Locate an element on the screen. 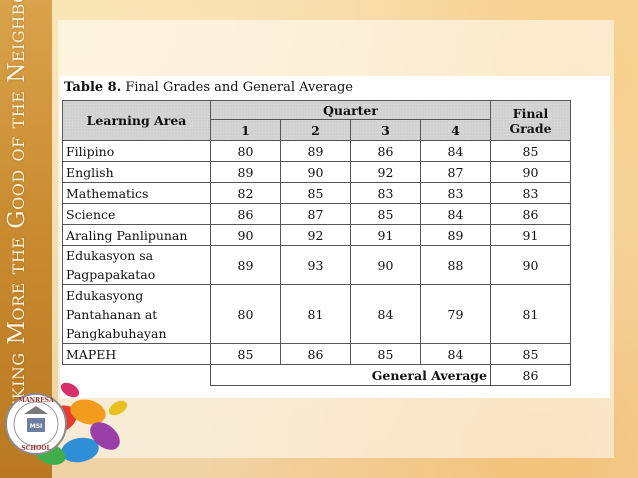  q4-cell: 83 is located at coordinates (455, 193).